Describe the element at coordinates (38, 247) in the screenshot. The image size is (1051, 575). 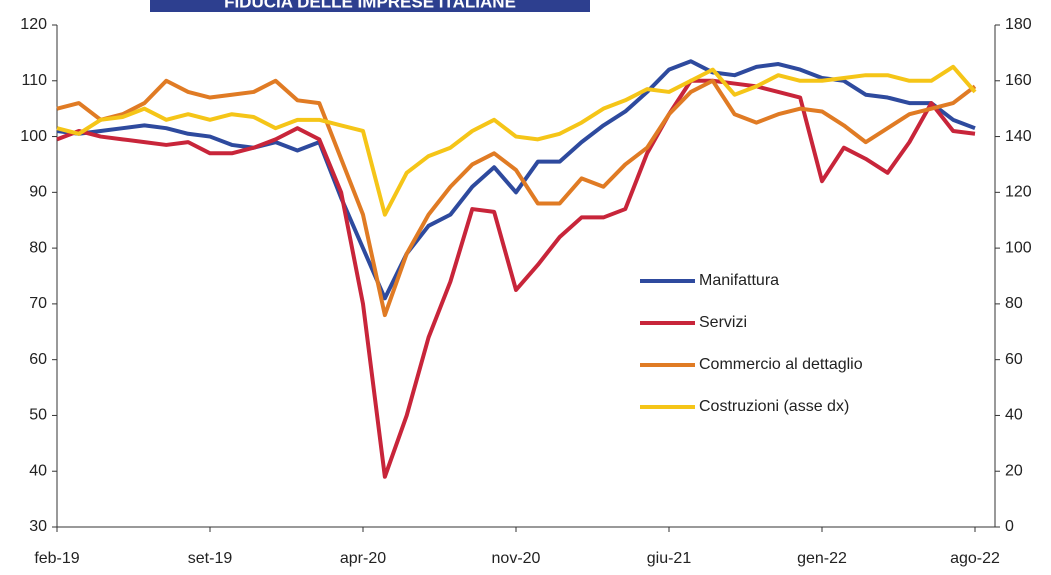
I see `y-tick-label: 80` at that location.